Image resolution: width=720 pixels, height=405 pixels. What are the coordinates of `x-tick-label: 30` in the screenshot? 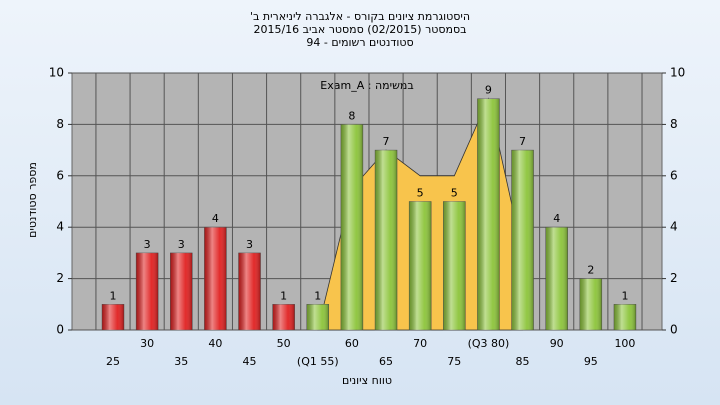 It's located at (147, 343).